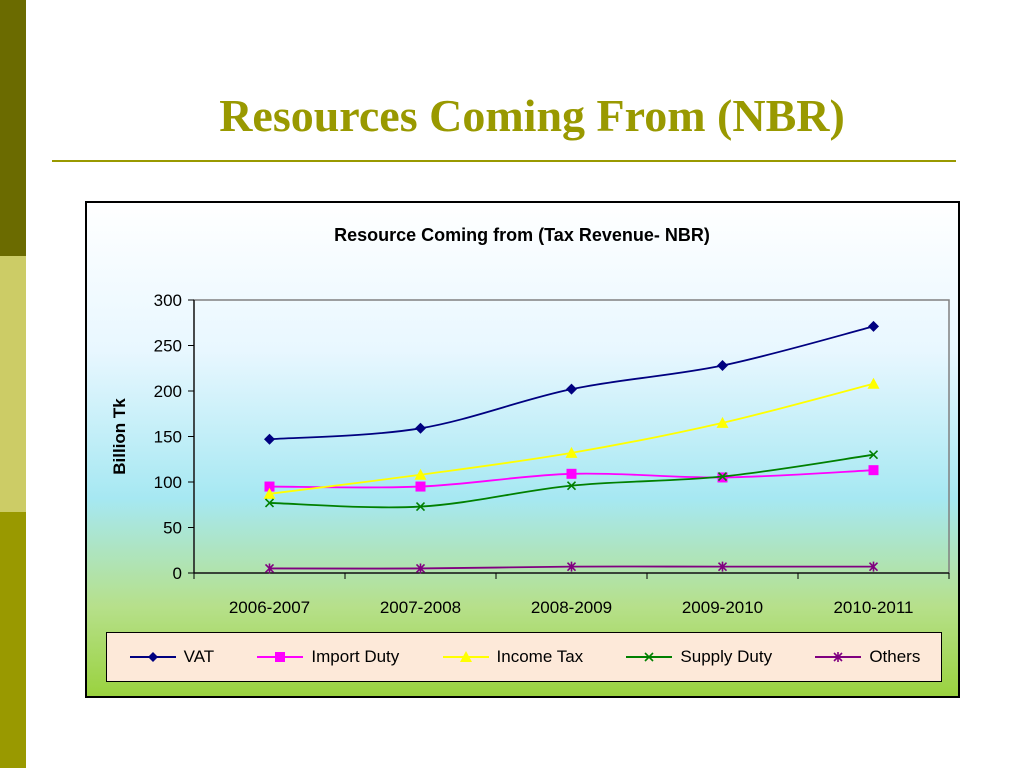 The width and height of the screenshot is (1024, 768). What do you see at coordinates (168, 391) in the screenshot?
I see `y-tick-label: 200` at bounding box center [168, 391].